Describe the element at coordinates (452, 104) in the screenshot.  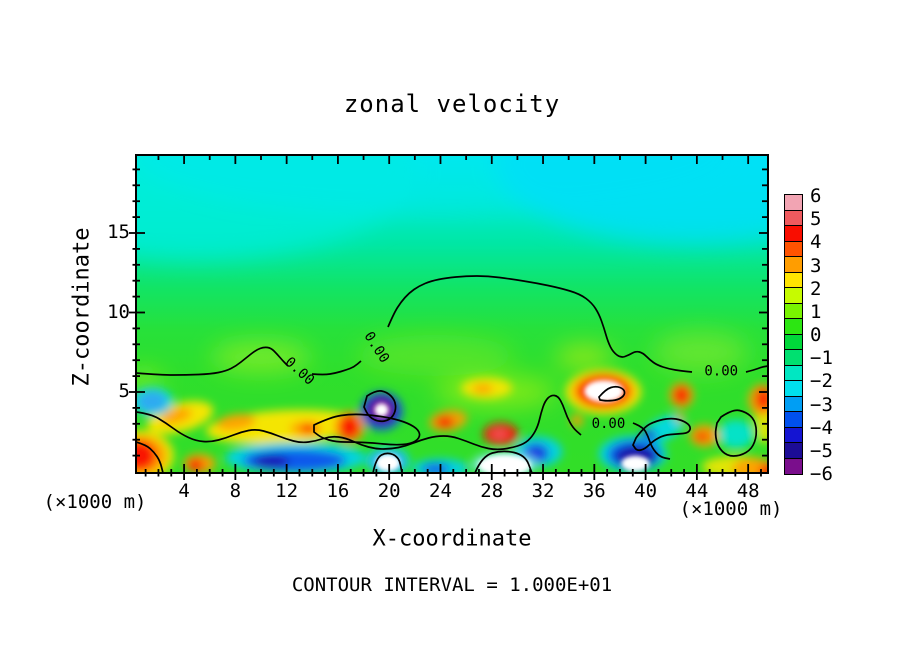
I see `plot-title: zonal velocity` at that location.